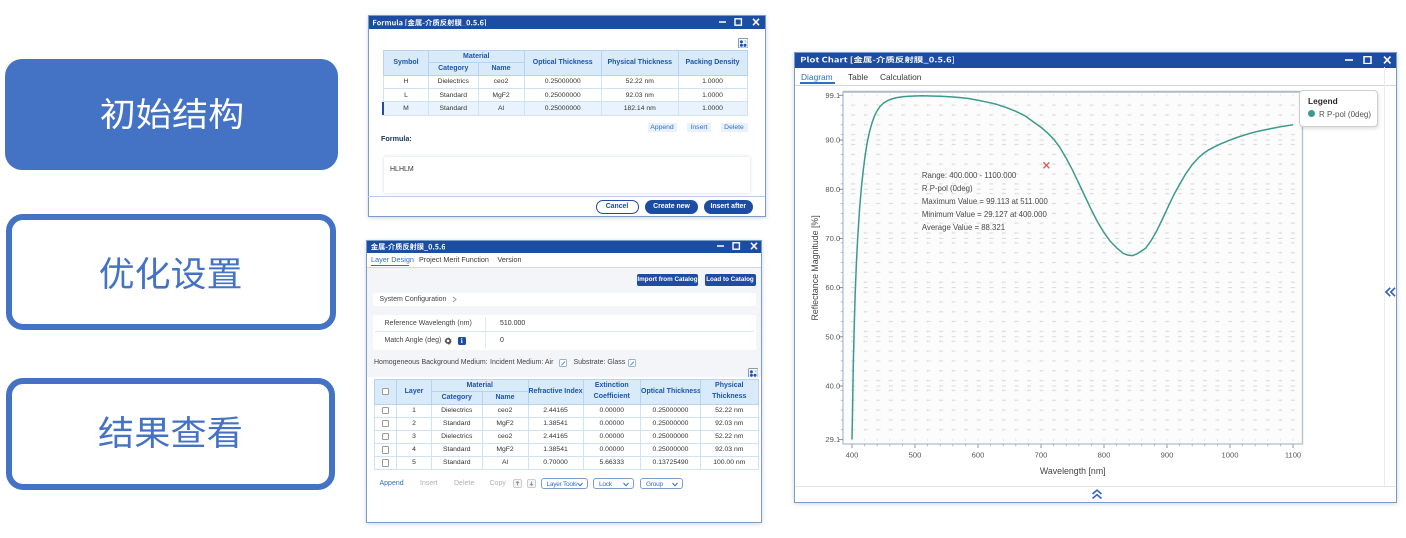 Image resolution: width=1406 pixels, height=538 pixels. I want to click on svg-text: 80.0, so click(832, 189).